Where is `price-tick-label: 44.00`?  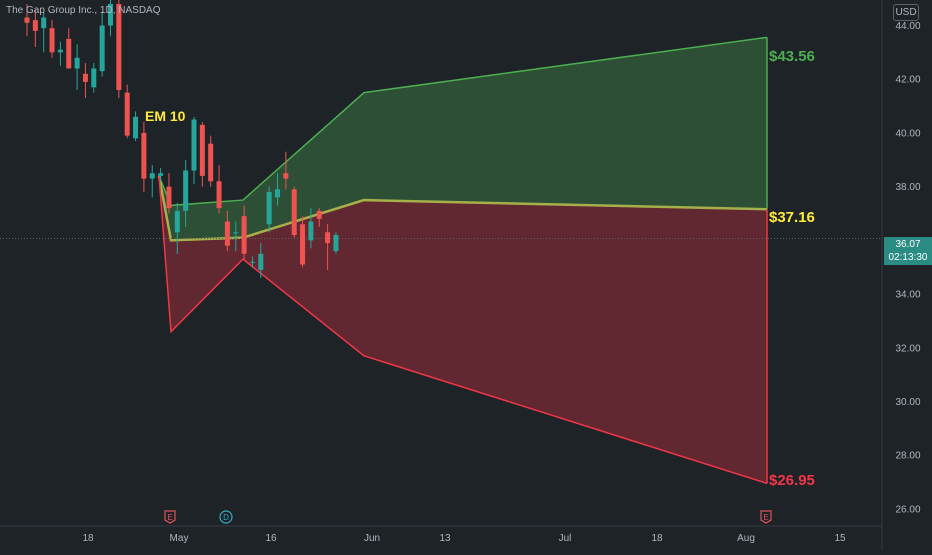
price-tick-label: 44.00 is located at coordinates (907, 26).